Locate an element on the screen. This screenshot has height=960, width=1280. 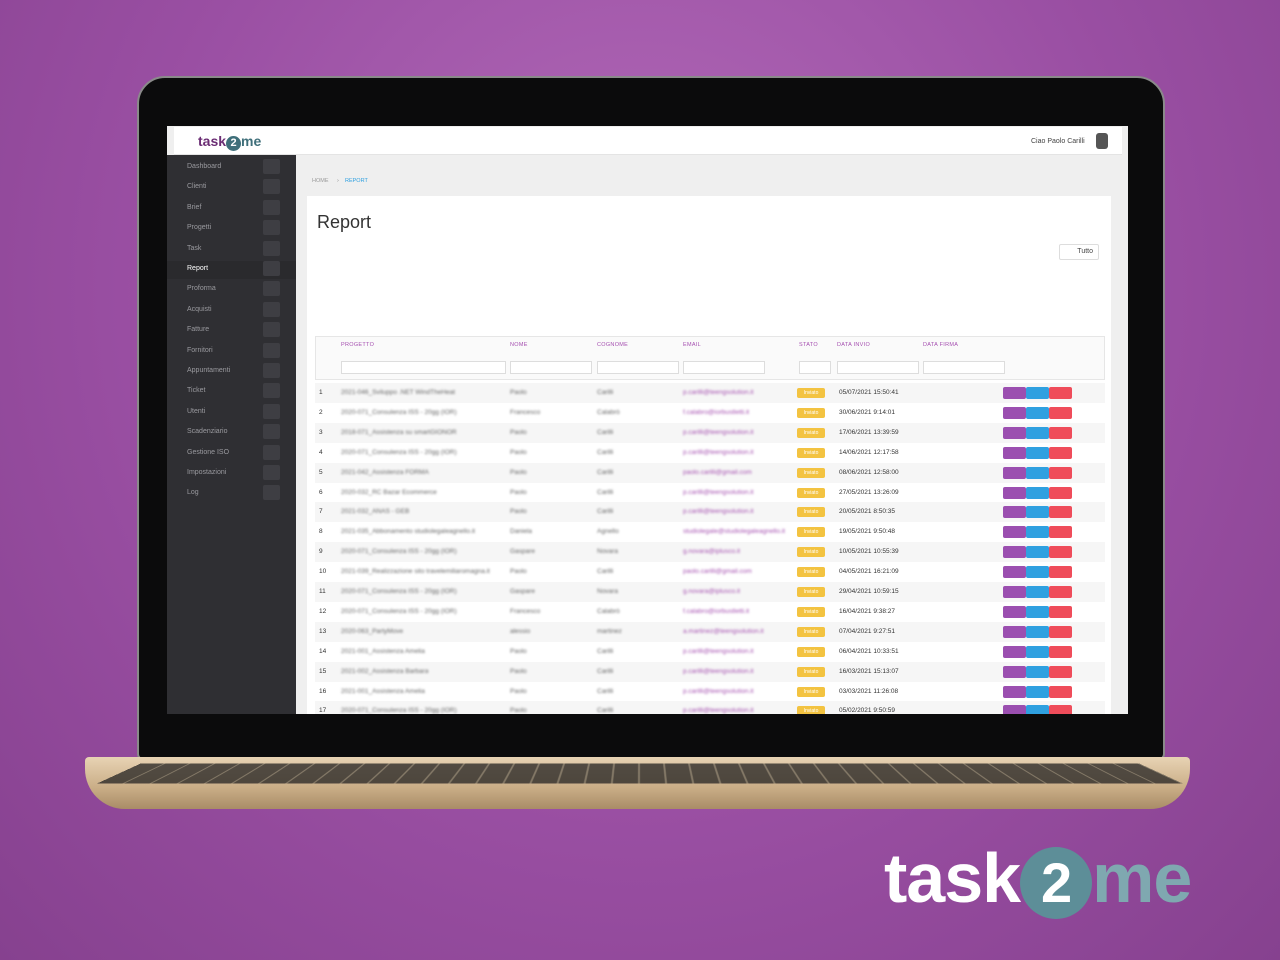
menu-item: Utenti is located at coordinates (196, 411).